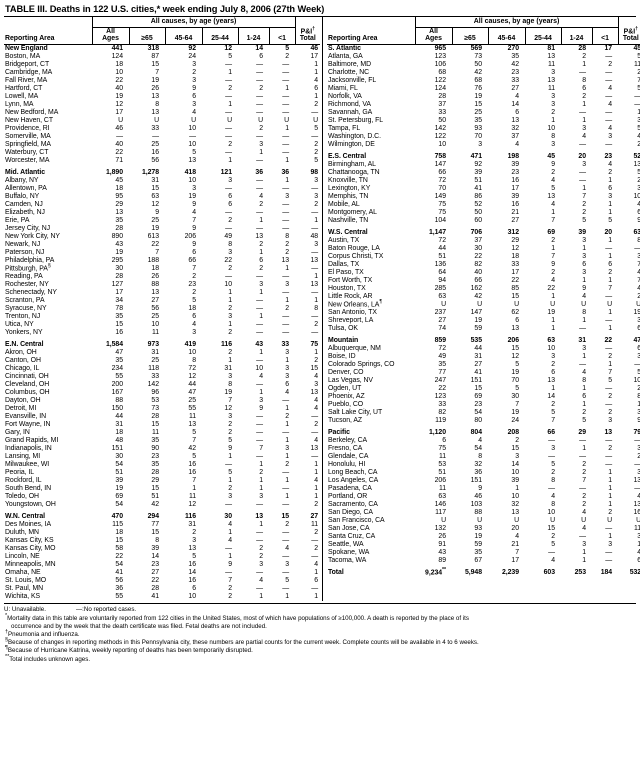 The height and width of the screenshot is (760, 640). What do you see at coordinates (162, 261) in the screenshot?
I see `table-row: Philadelphia, PA 295 188 66 22 6 13 13` at bounding box center [162, 261].